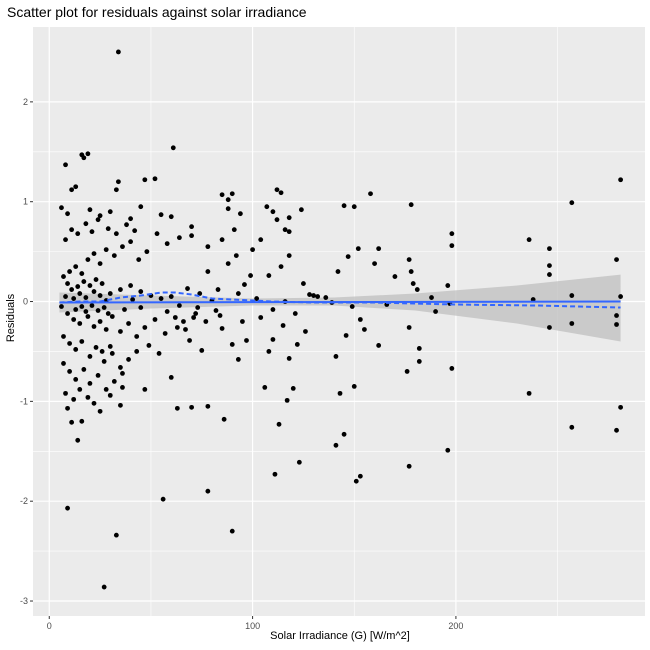  What do you see at coordinates (340, 636) in the screenshot?
I see `x-axis-label: Solar Irradiance (G) [W/m^2]` at bounding box center [340, 636].